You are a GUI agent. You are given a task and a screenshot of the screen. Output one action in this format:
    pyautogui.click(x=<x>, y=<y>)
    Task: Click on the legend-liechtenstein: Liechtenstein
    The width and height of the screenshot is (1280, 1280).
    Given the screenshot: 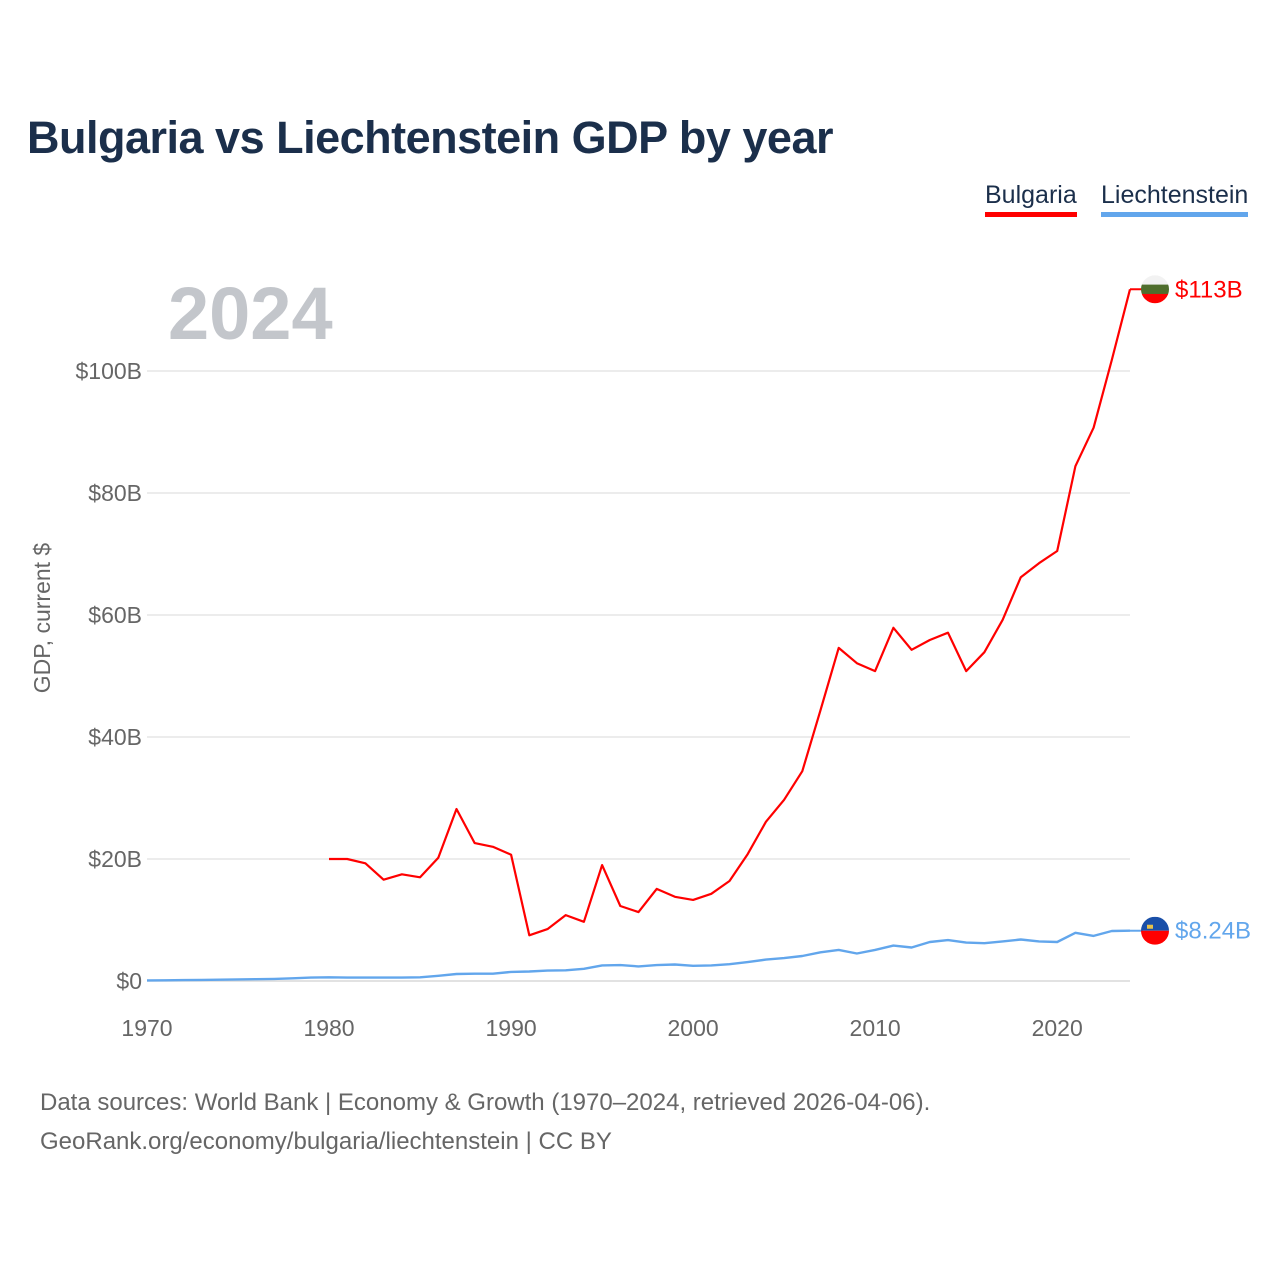 What is the action you would take?
    pyautogui.click(x=1175, y=199)
    